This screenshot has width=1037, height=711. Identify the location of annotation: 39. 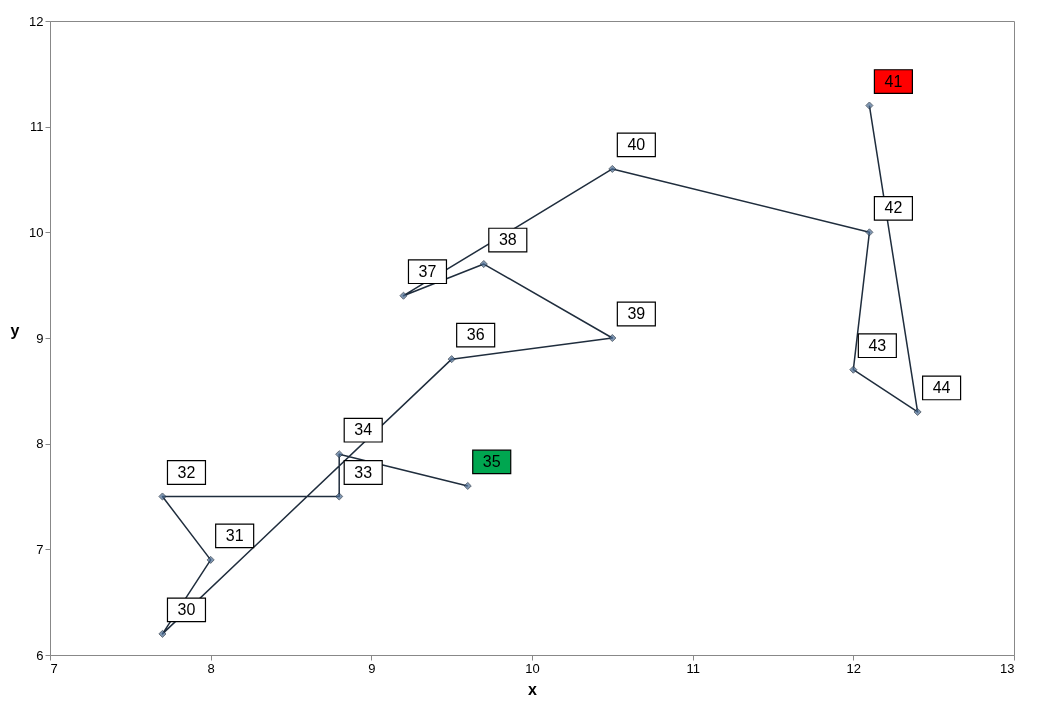
(636, 313).